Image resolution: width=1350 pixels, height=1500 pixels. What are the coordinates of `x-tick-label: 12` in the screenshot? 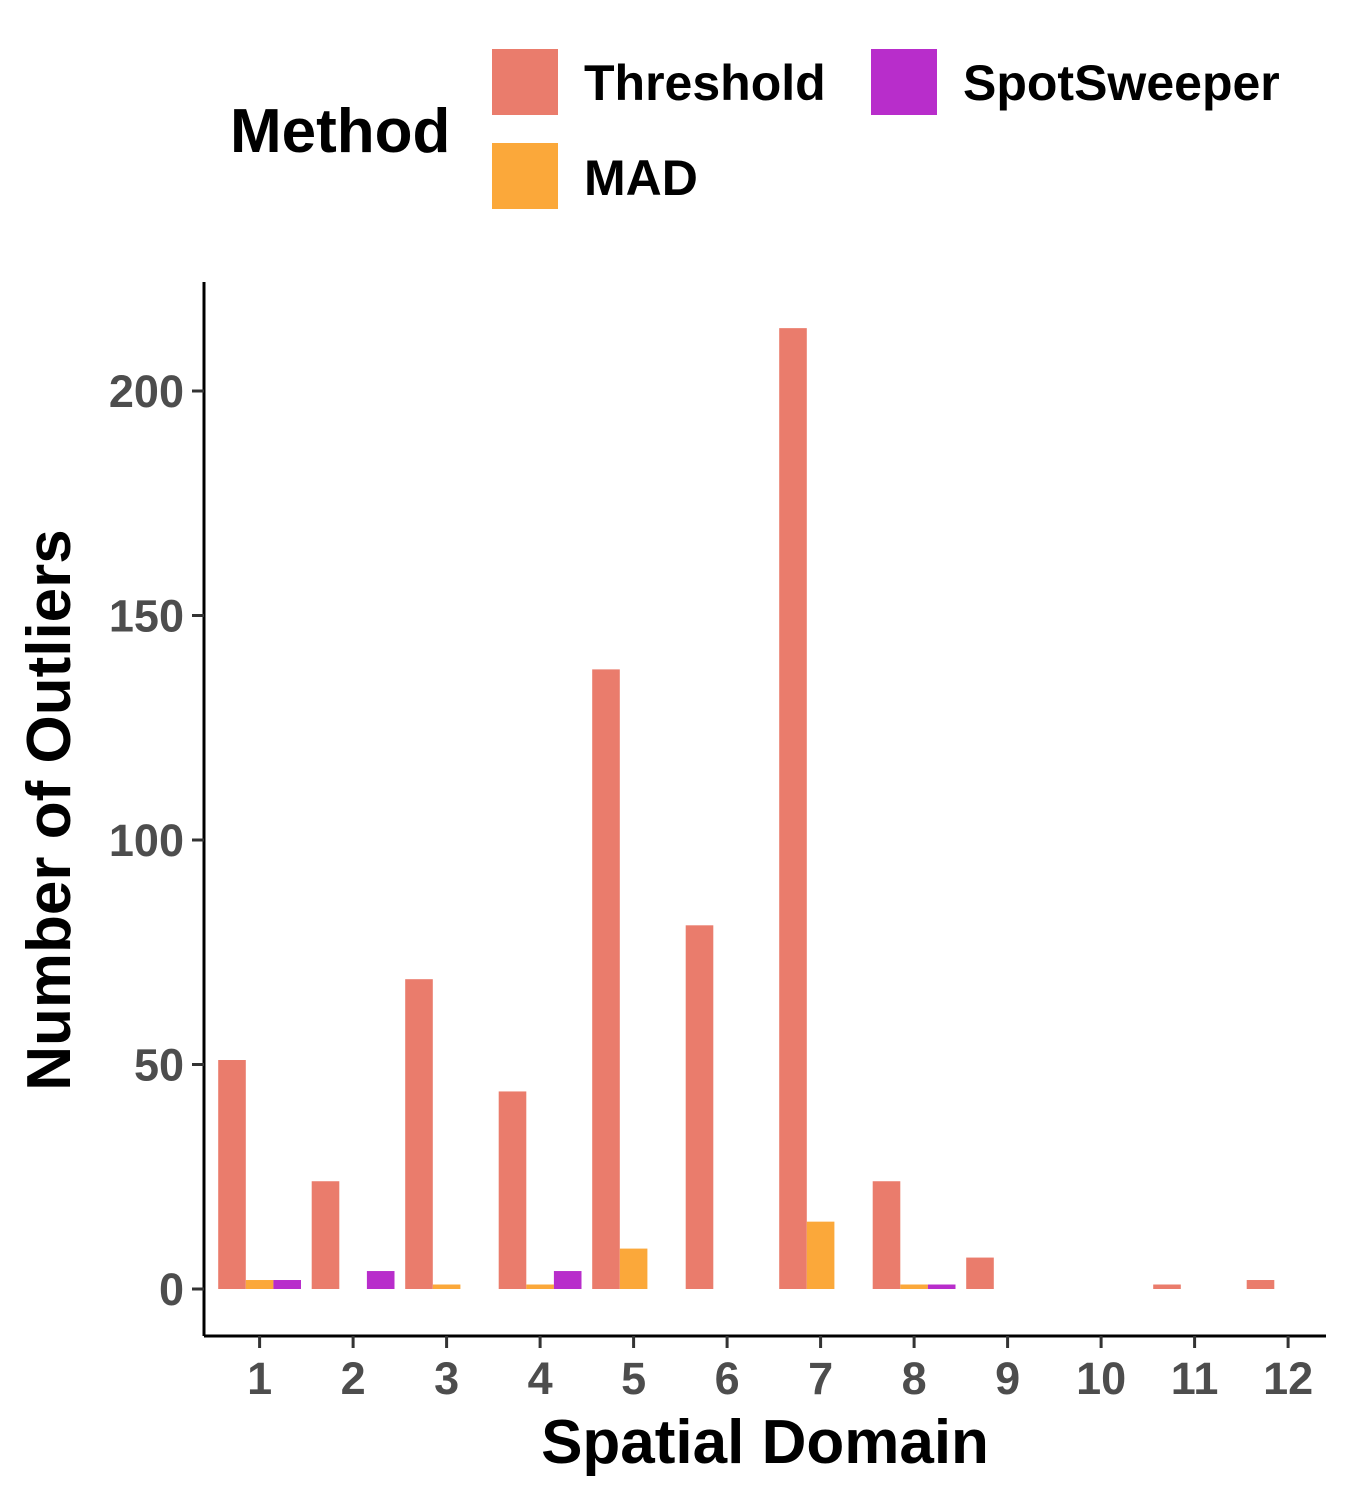 It's located at (1288, 1378).